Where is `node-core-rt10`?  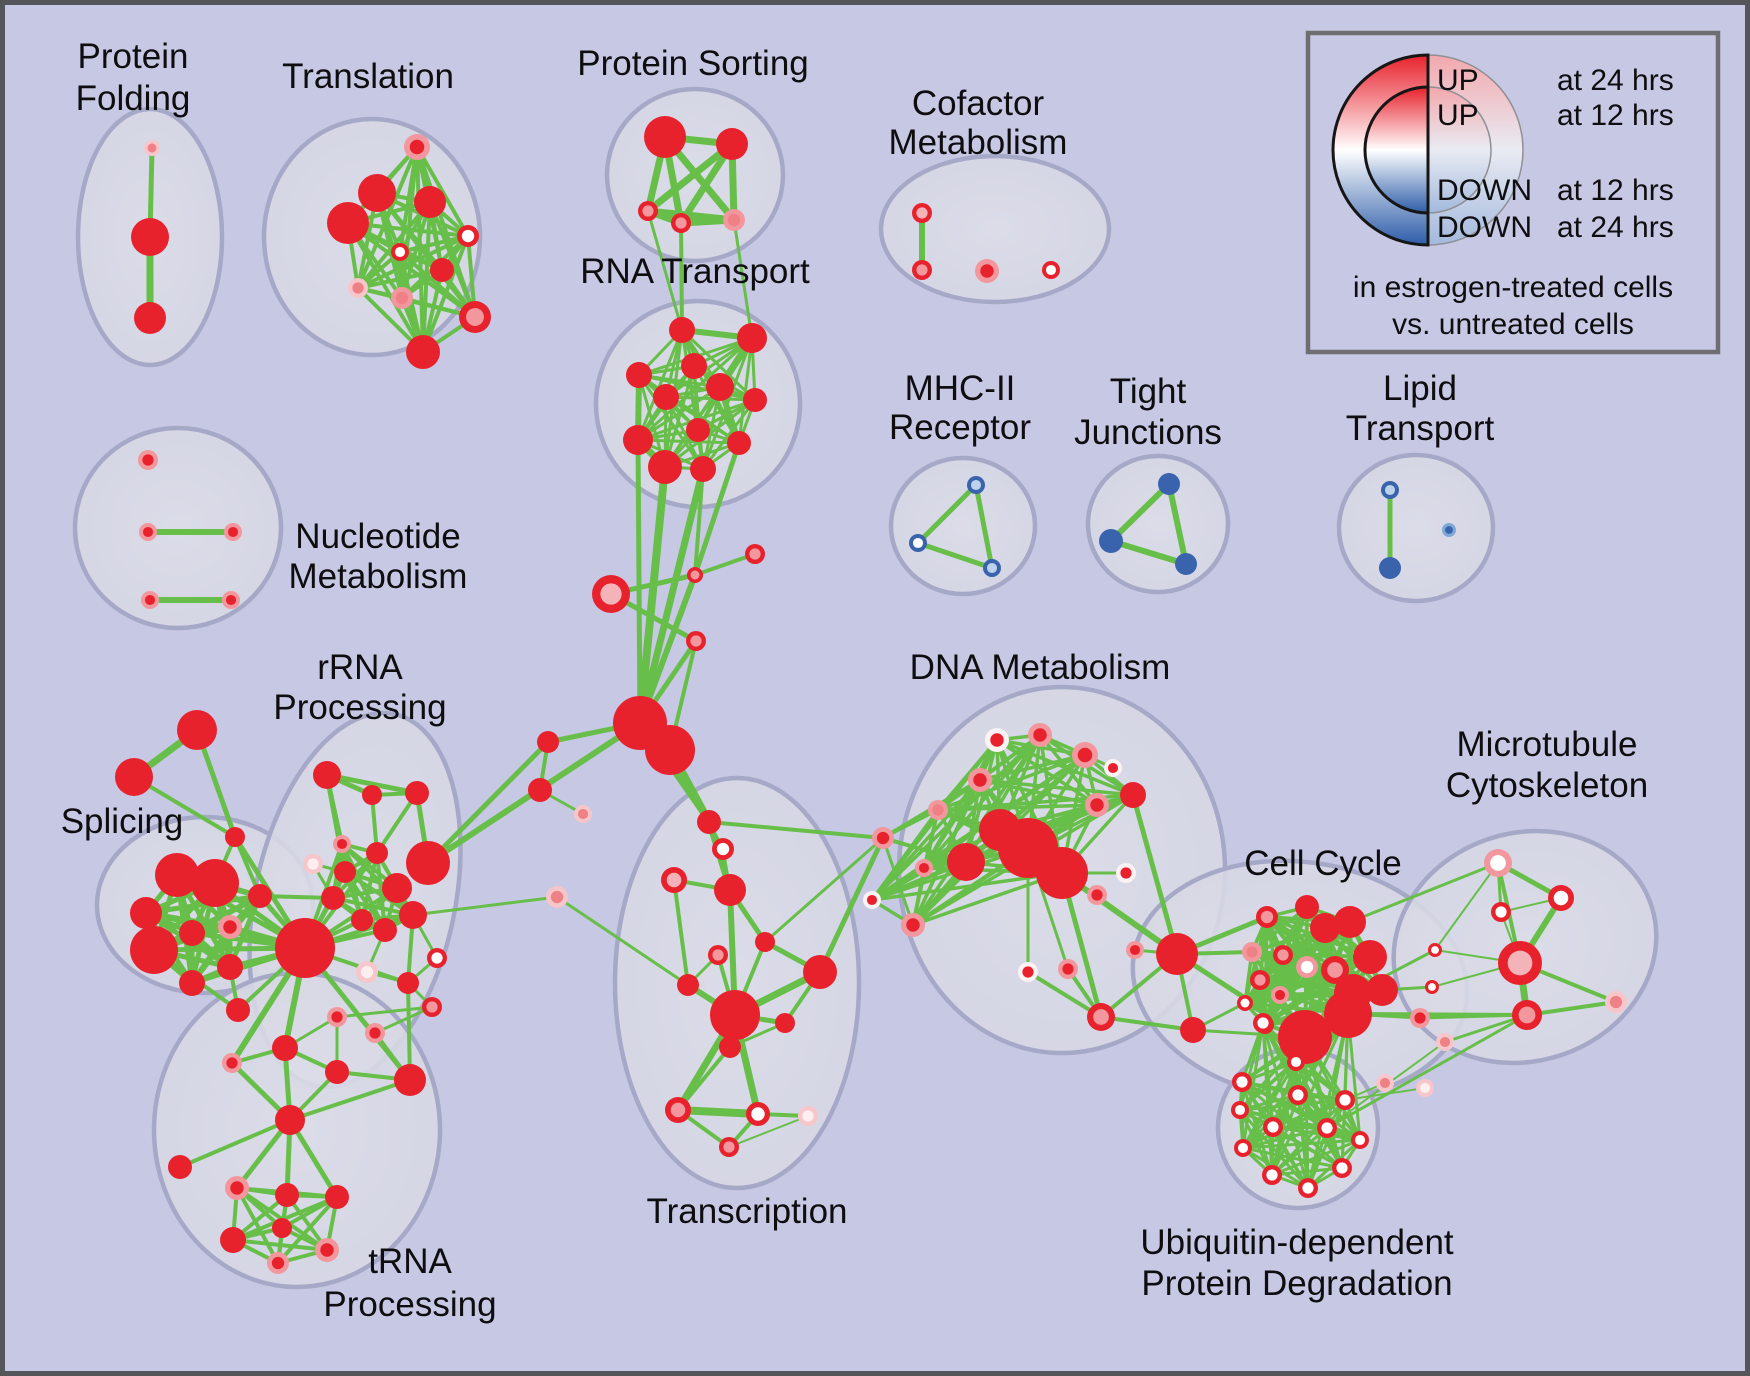 node-core-rt10 is located at coordinates (739, 443).